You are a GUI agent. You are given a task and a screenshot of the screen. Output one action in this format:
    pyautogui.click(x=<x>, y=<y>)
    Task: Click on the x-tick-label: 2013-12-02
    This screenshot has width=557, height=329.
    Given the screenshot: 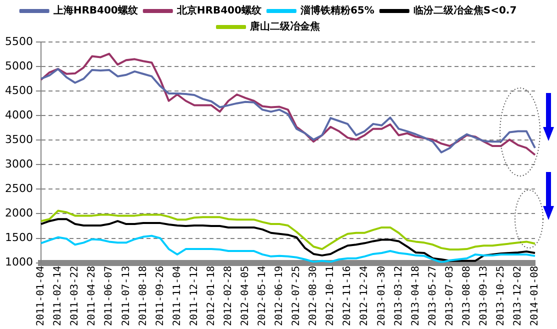 What is the action you would take?
    pyautogui.click(x=518, y=296)
    